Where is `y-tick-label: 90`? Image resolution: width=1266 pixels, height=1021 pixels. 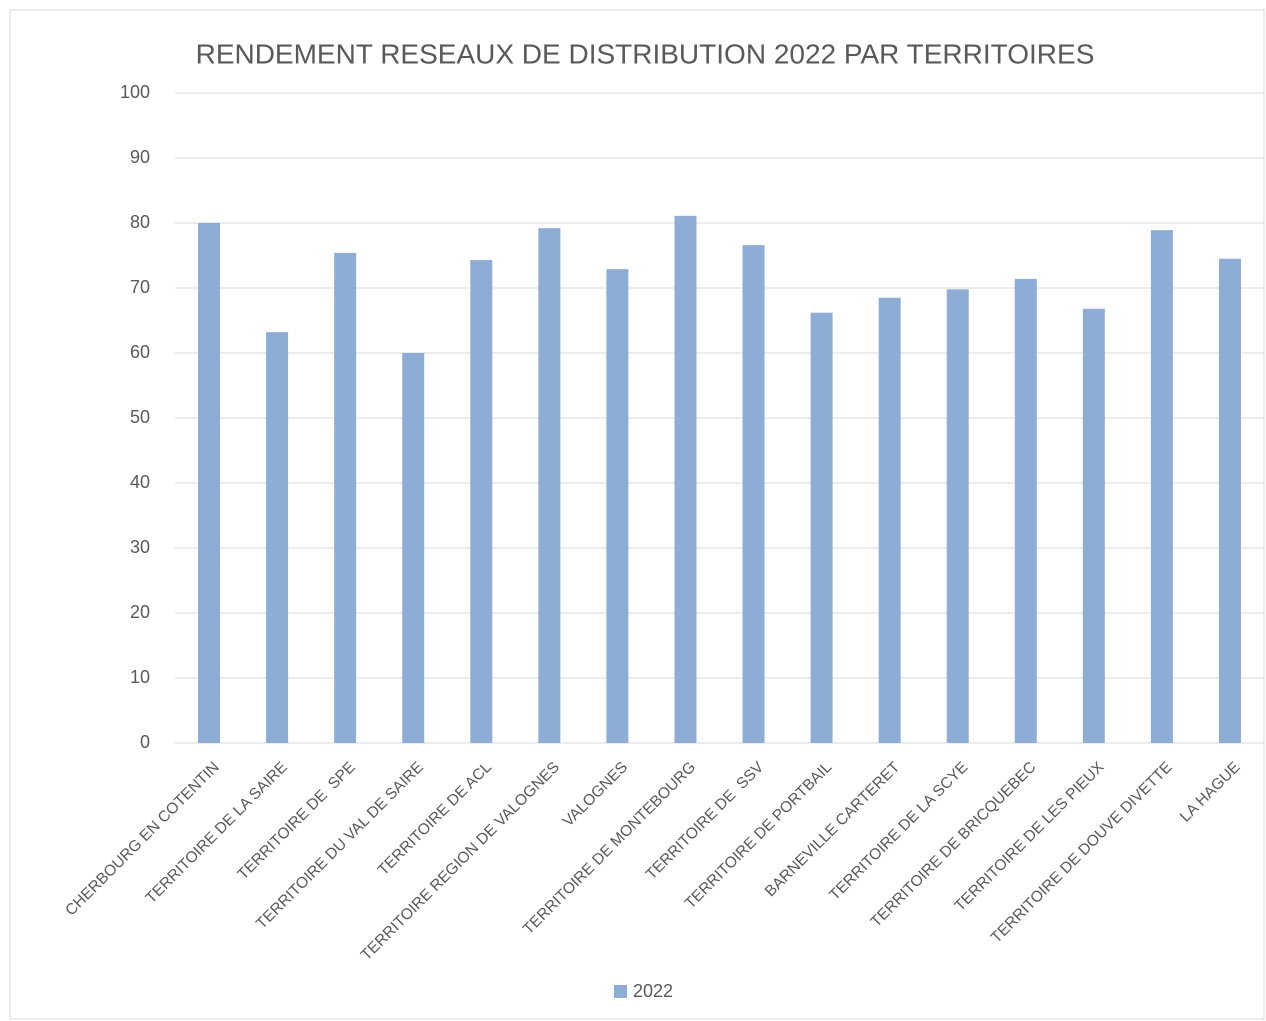 y-tick-label: 90 is located at coordinates (140, 157).